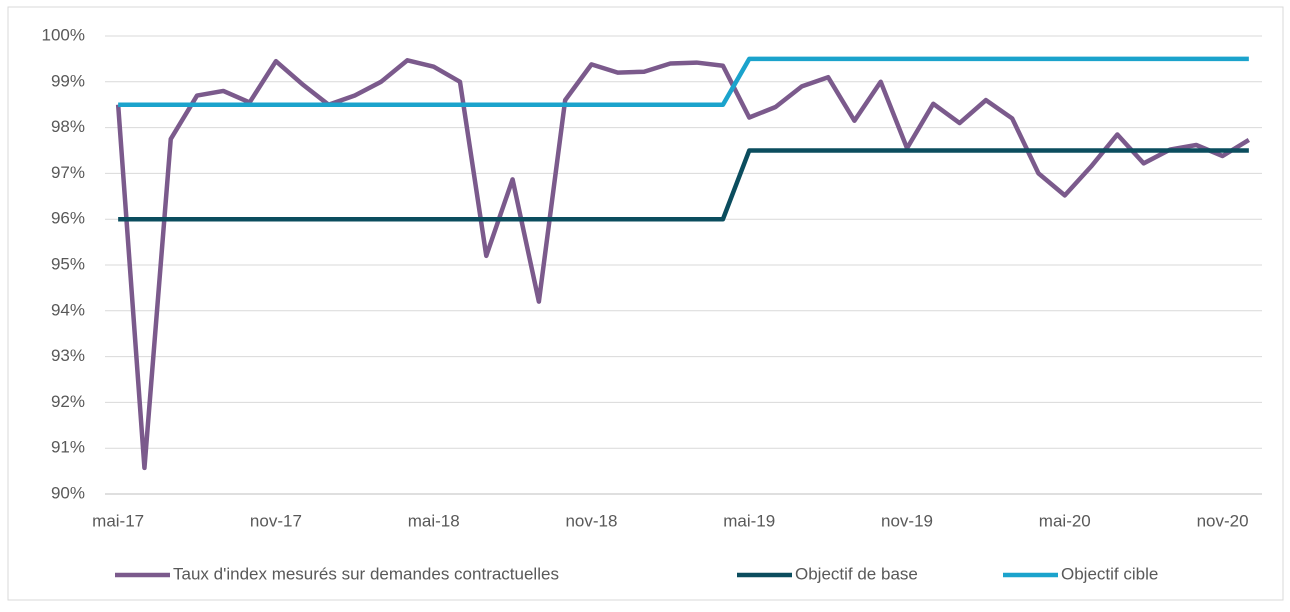 This screenshot has width=1290, height=612. Describe the element at coordinates (1065, 520) in the screenshot. I see `x-tick-label: mai-20` at that location.